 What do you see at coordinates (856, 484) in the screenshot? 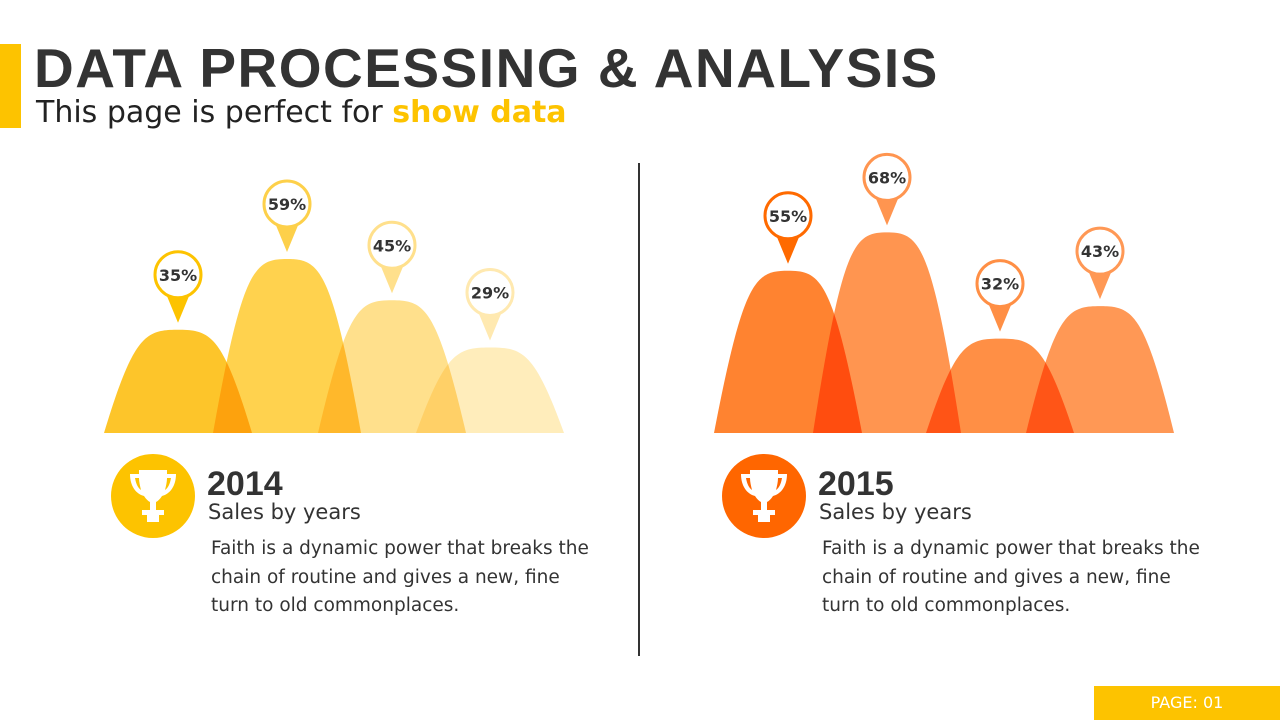
I see `year-label: 2015` at bounding box center [856, 484].